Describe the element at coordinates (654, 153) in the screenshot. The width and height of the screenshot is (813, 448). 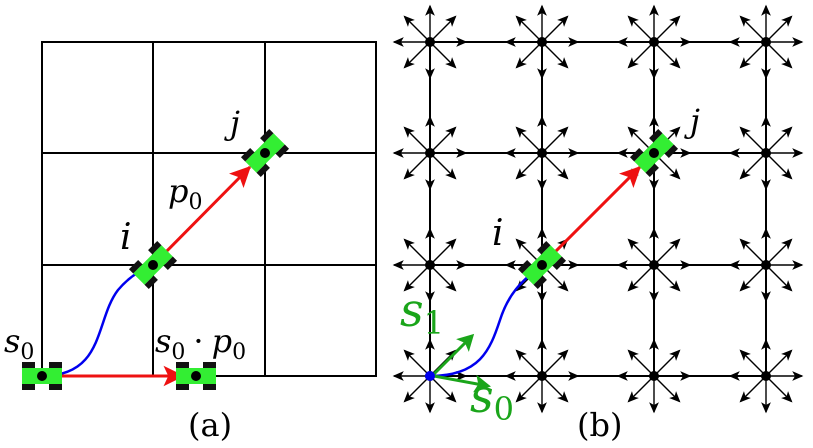
I see `robot-j-b` at that location.